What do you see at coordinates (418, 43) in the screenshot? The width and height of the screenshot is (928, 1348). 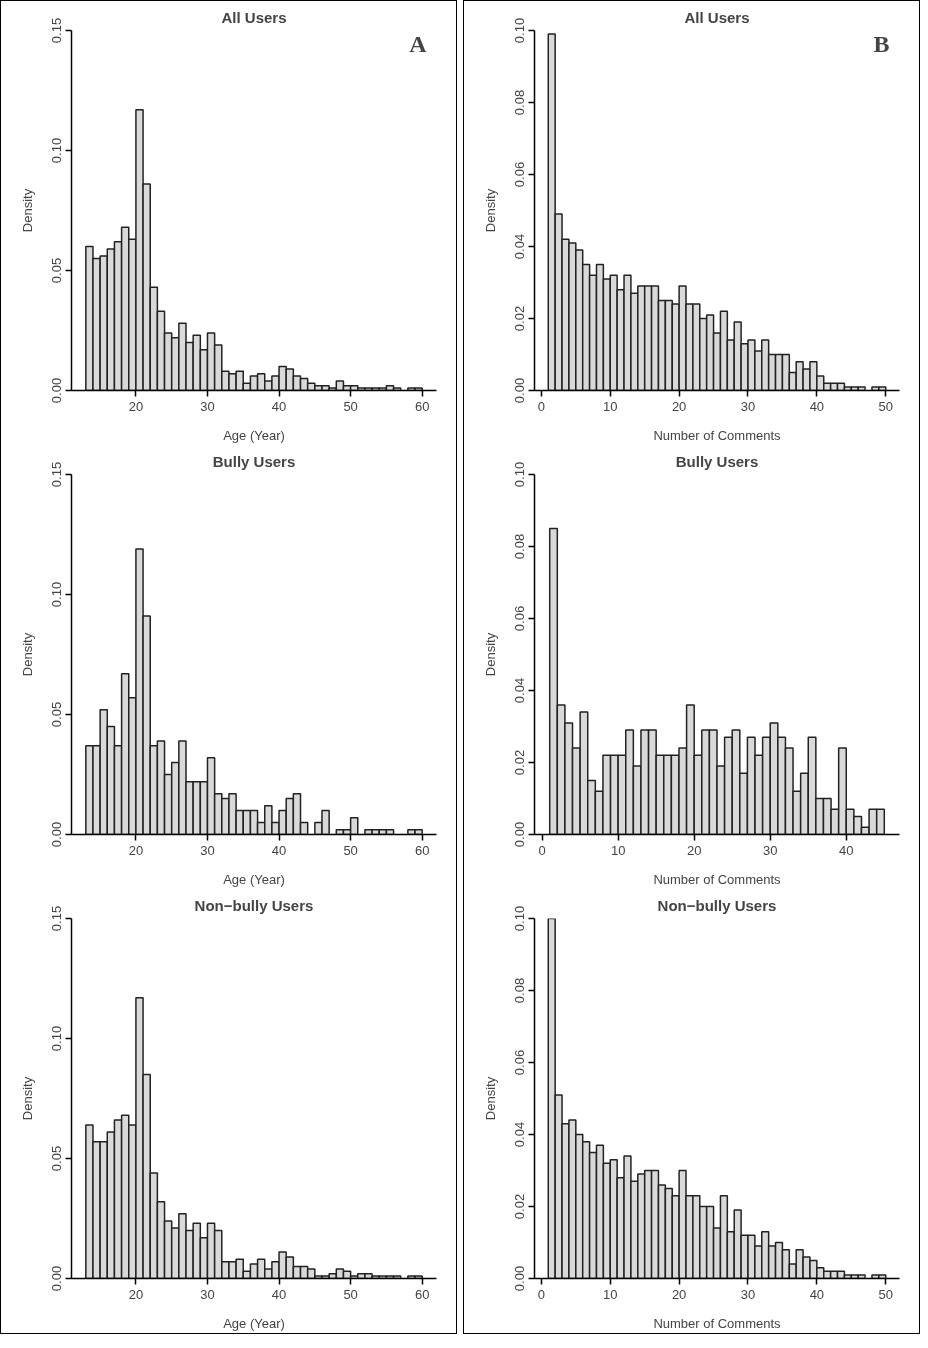 I see `annotation: A` at bounding box center [418, 43].